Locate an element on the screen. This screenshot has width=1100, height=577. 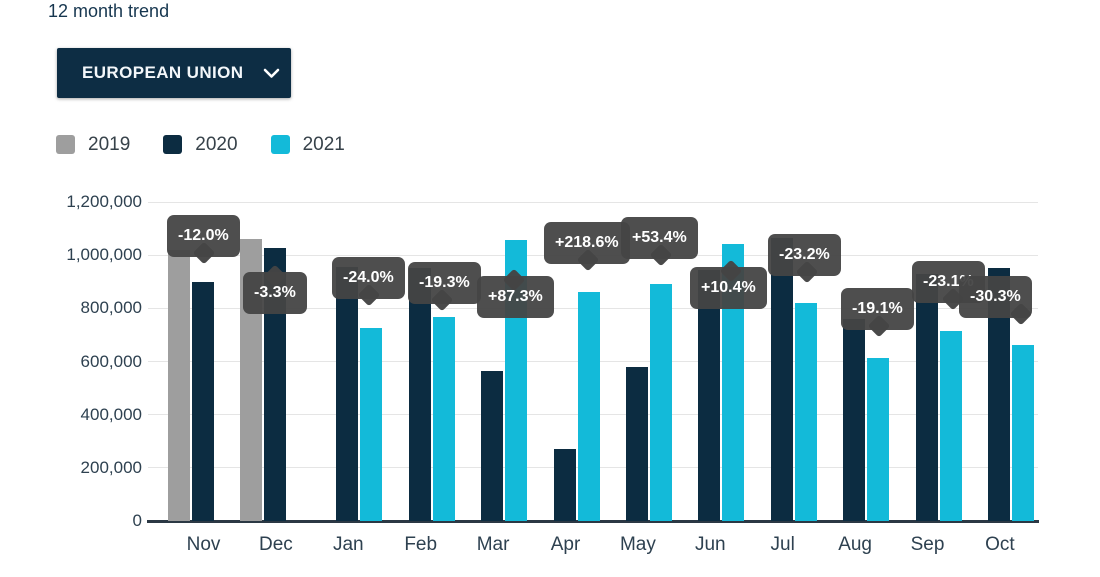
month-label-Sep: Sep is located at coordinates (927, 544).